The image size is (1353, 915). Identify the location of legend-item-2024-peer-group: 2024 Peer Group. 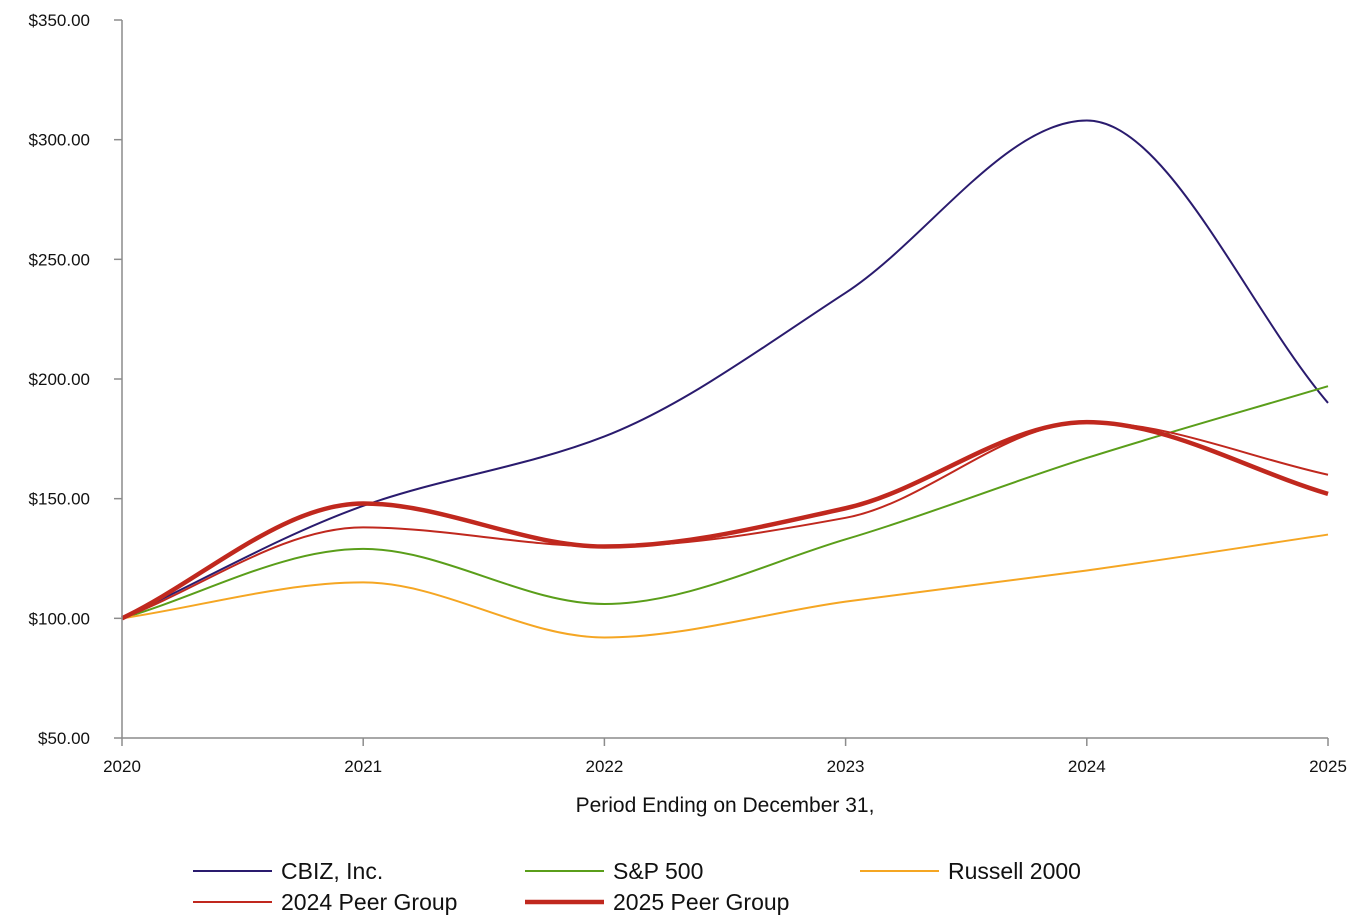
(325, 902).